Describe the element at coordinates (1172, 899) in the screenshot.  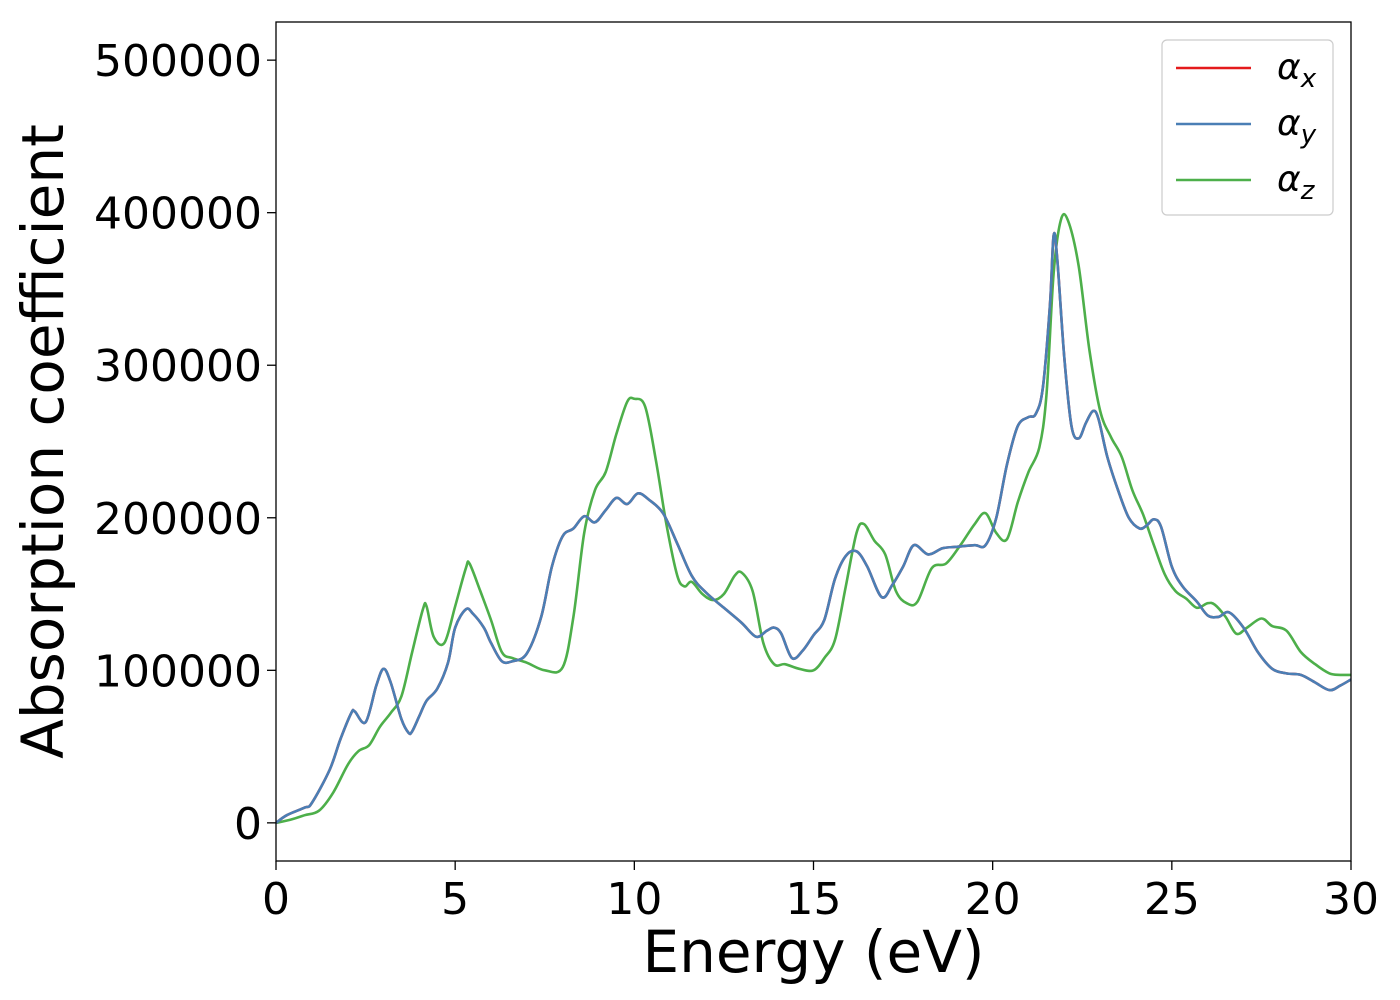
I see `x-tick-label: 25` at that location.